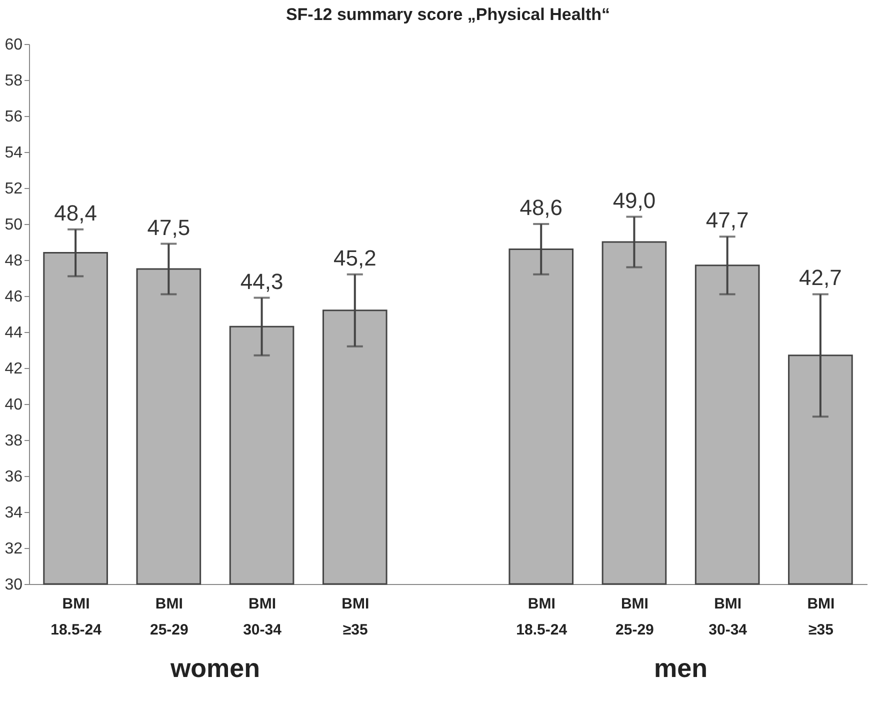 The width and height of the screenshot is (889, 726). What do you see at coordinates (262, 281) in the screenshot?
I see `data-label: 44,3` at bounding box center [262, 281].